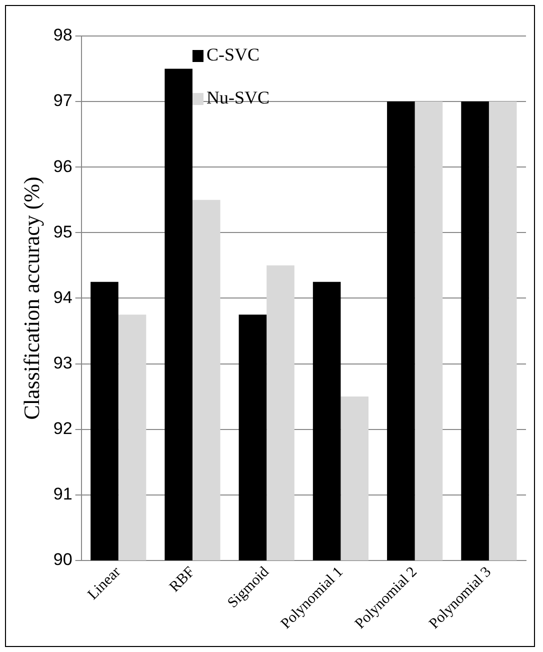 Image resolution: width=543 pixels, height=652 pixels. What do you see at coordinates (31, 298) in the screenshot?
I see `y-axis-title: Classification accuracy (%)` at bounding box center [31, 298].